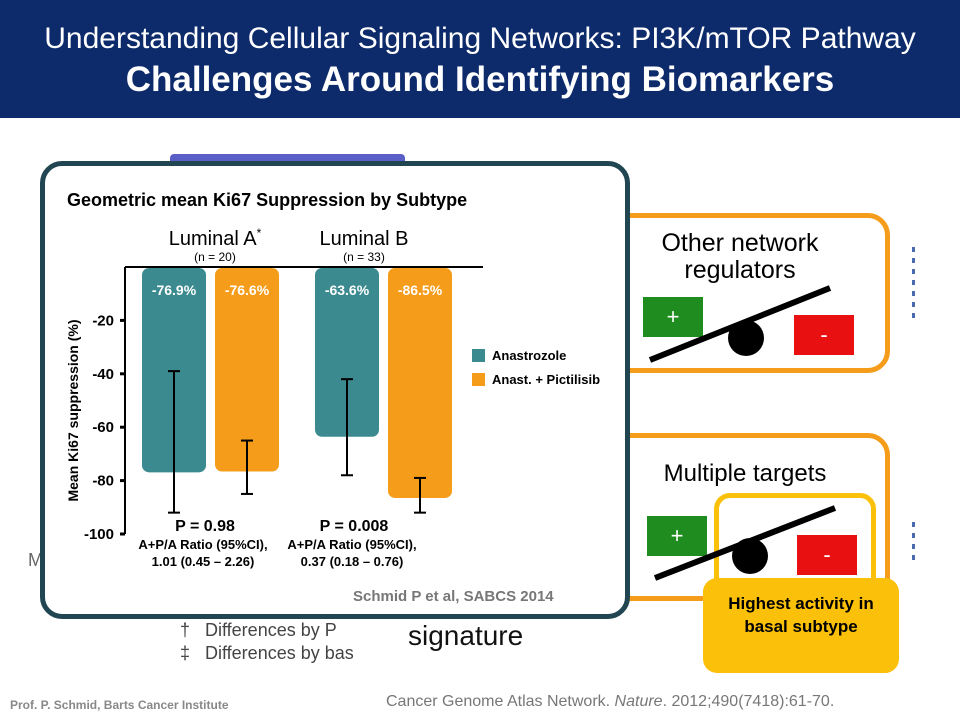 This screenshot has width=960, height=720. Describe the element at coordinates (205, 526) in the screenshot. I see `p-value-label: P = 0.98` at that location.